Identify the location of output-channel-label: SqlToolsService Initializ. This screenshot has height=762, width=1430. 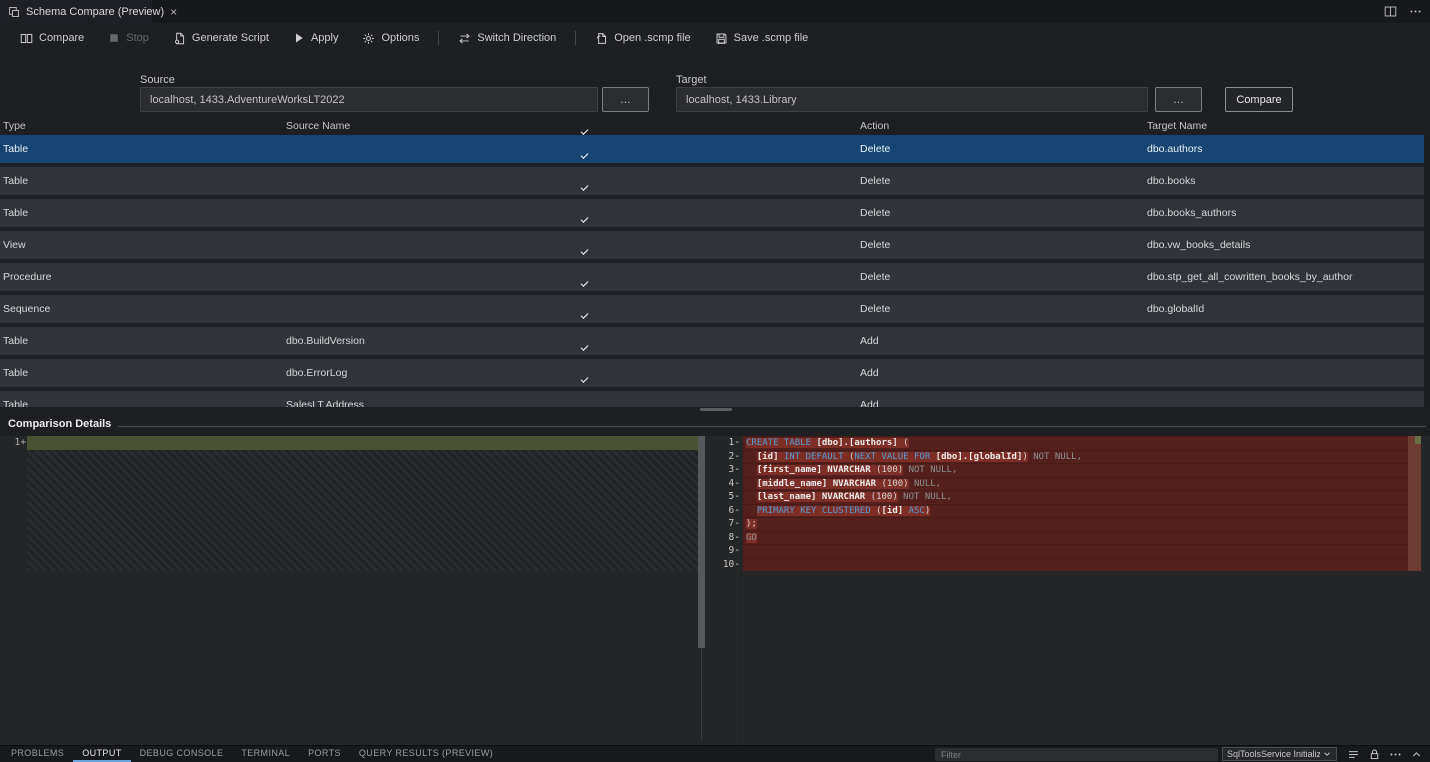
(1273, 754).